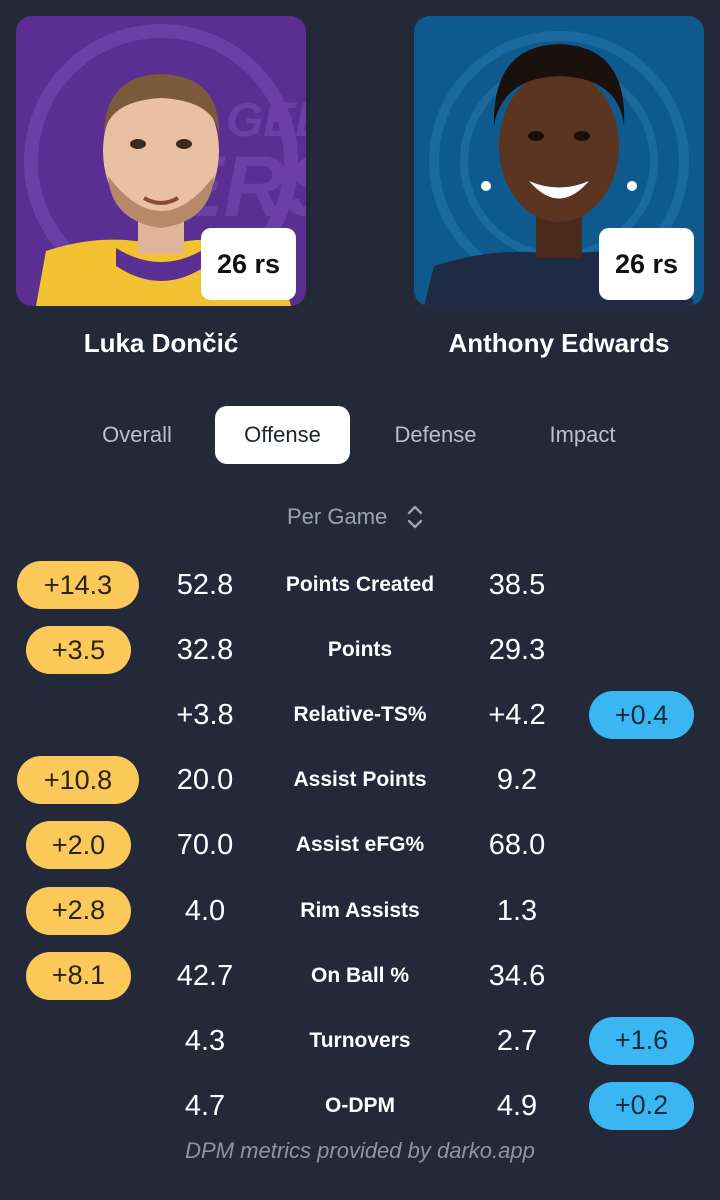 The image size is (720, 1200). What do you see at coordinates (78, 845) in the screenshot?
I see `advantage-badge-left: +2.0` at bounding box center [78, 845].